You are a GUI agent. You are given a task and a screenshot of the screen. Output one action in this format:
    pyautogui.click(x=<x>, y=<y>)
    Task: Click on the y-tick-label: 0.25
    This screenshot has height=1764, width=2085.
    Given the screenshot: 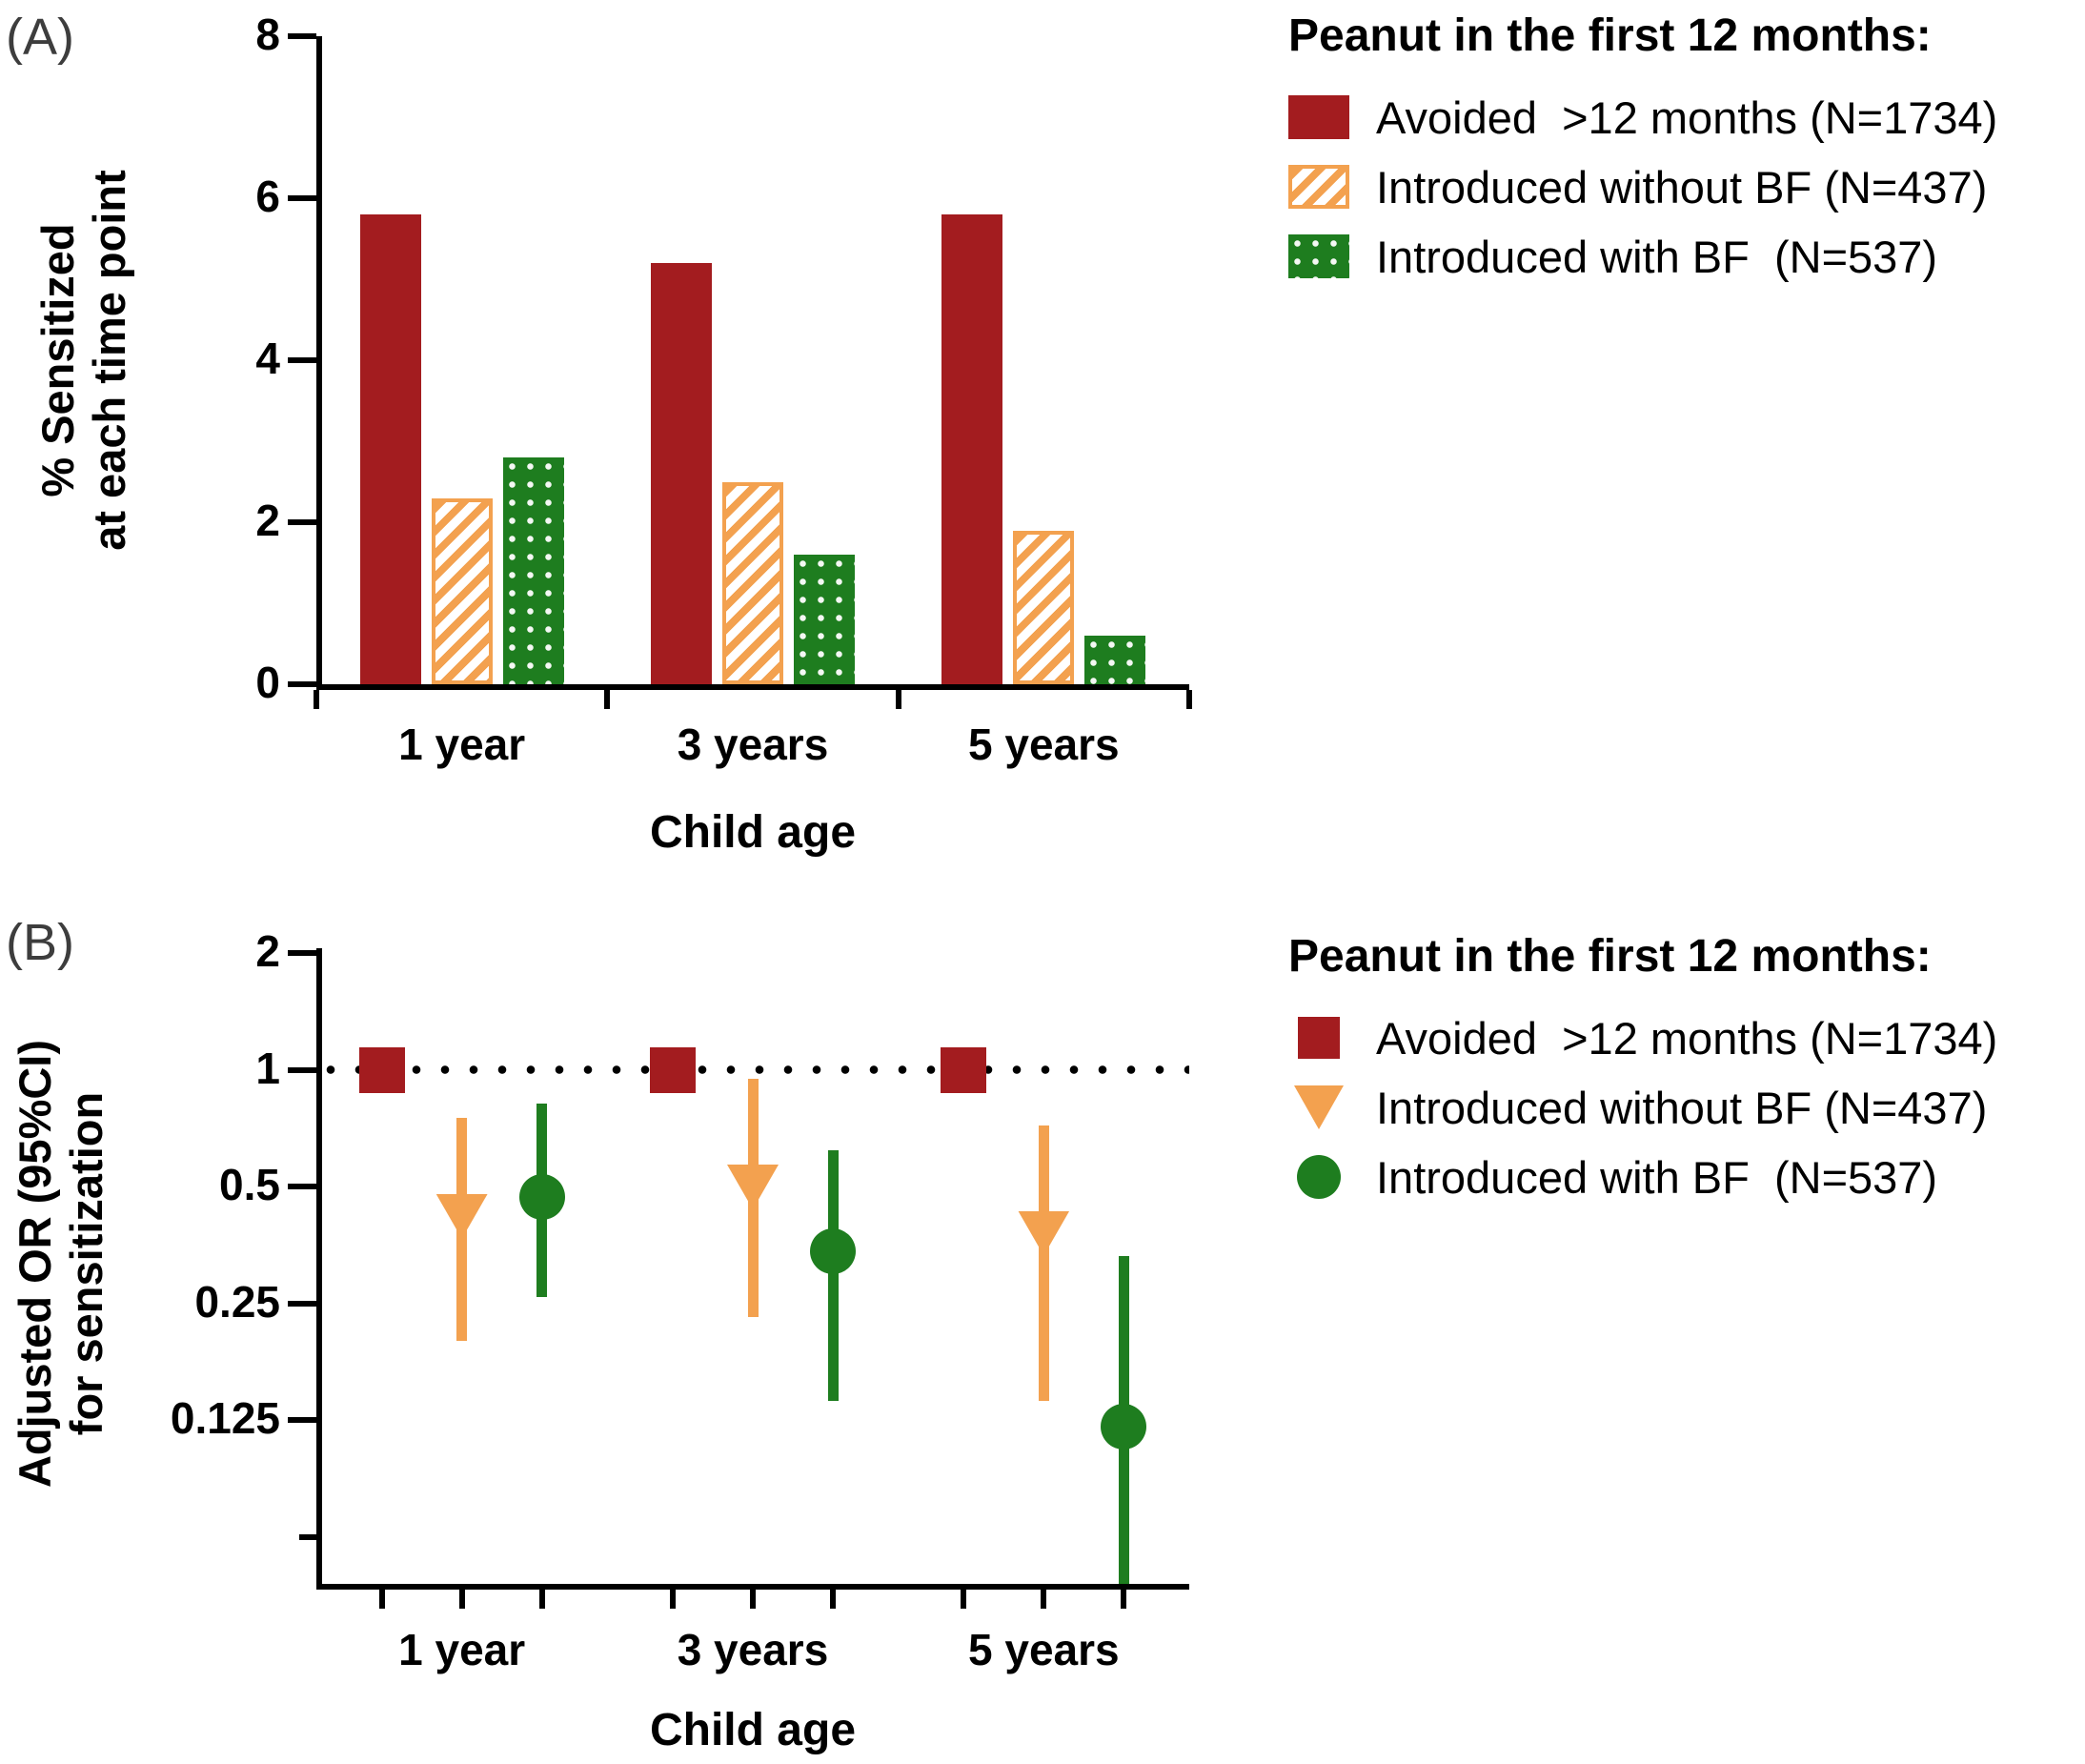 What is the action you would take?
    pyautogui.click(x=237, y=1302)
    